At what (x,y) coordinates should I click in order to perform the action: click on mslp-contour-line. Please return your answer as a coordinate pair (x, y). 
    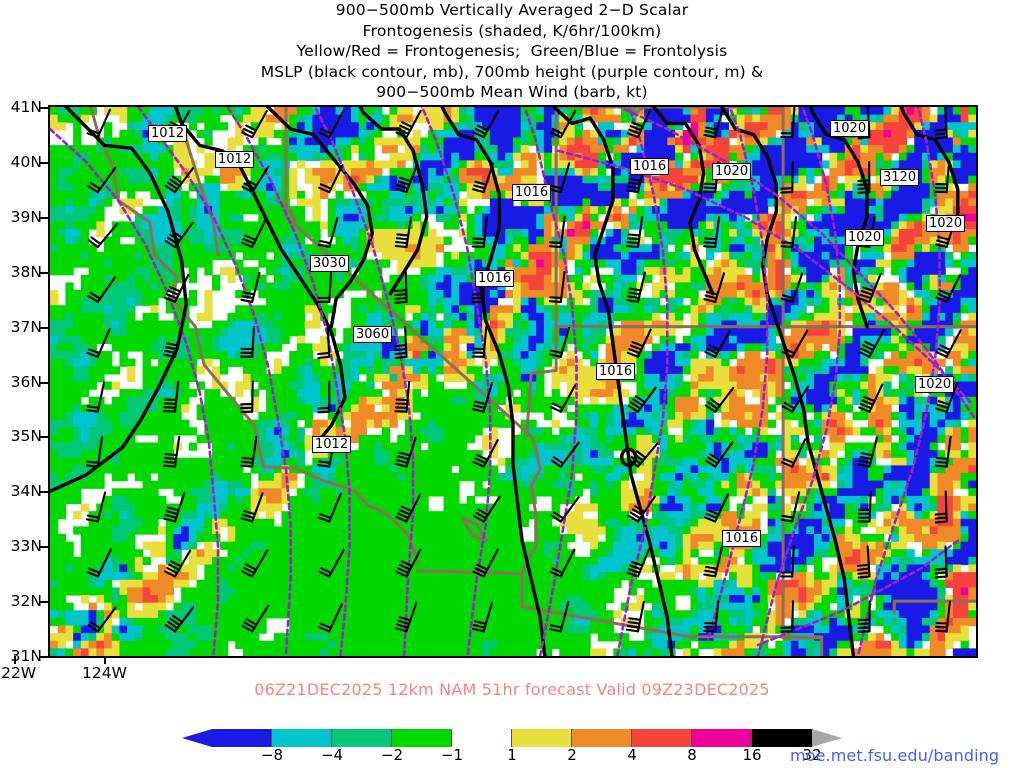
    Looking at the image, I should click on (319, 218).